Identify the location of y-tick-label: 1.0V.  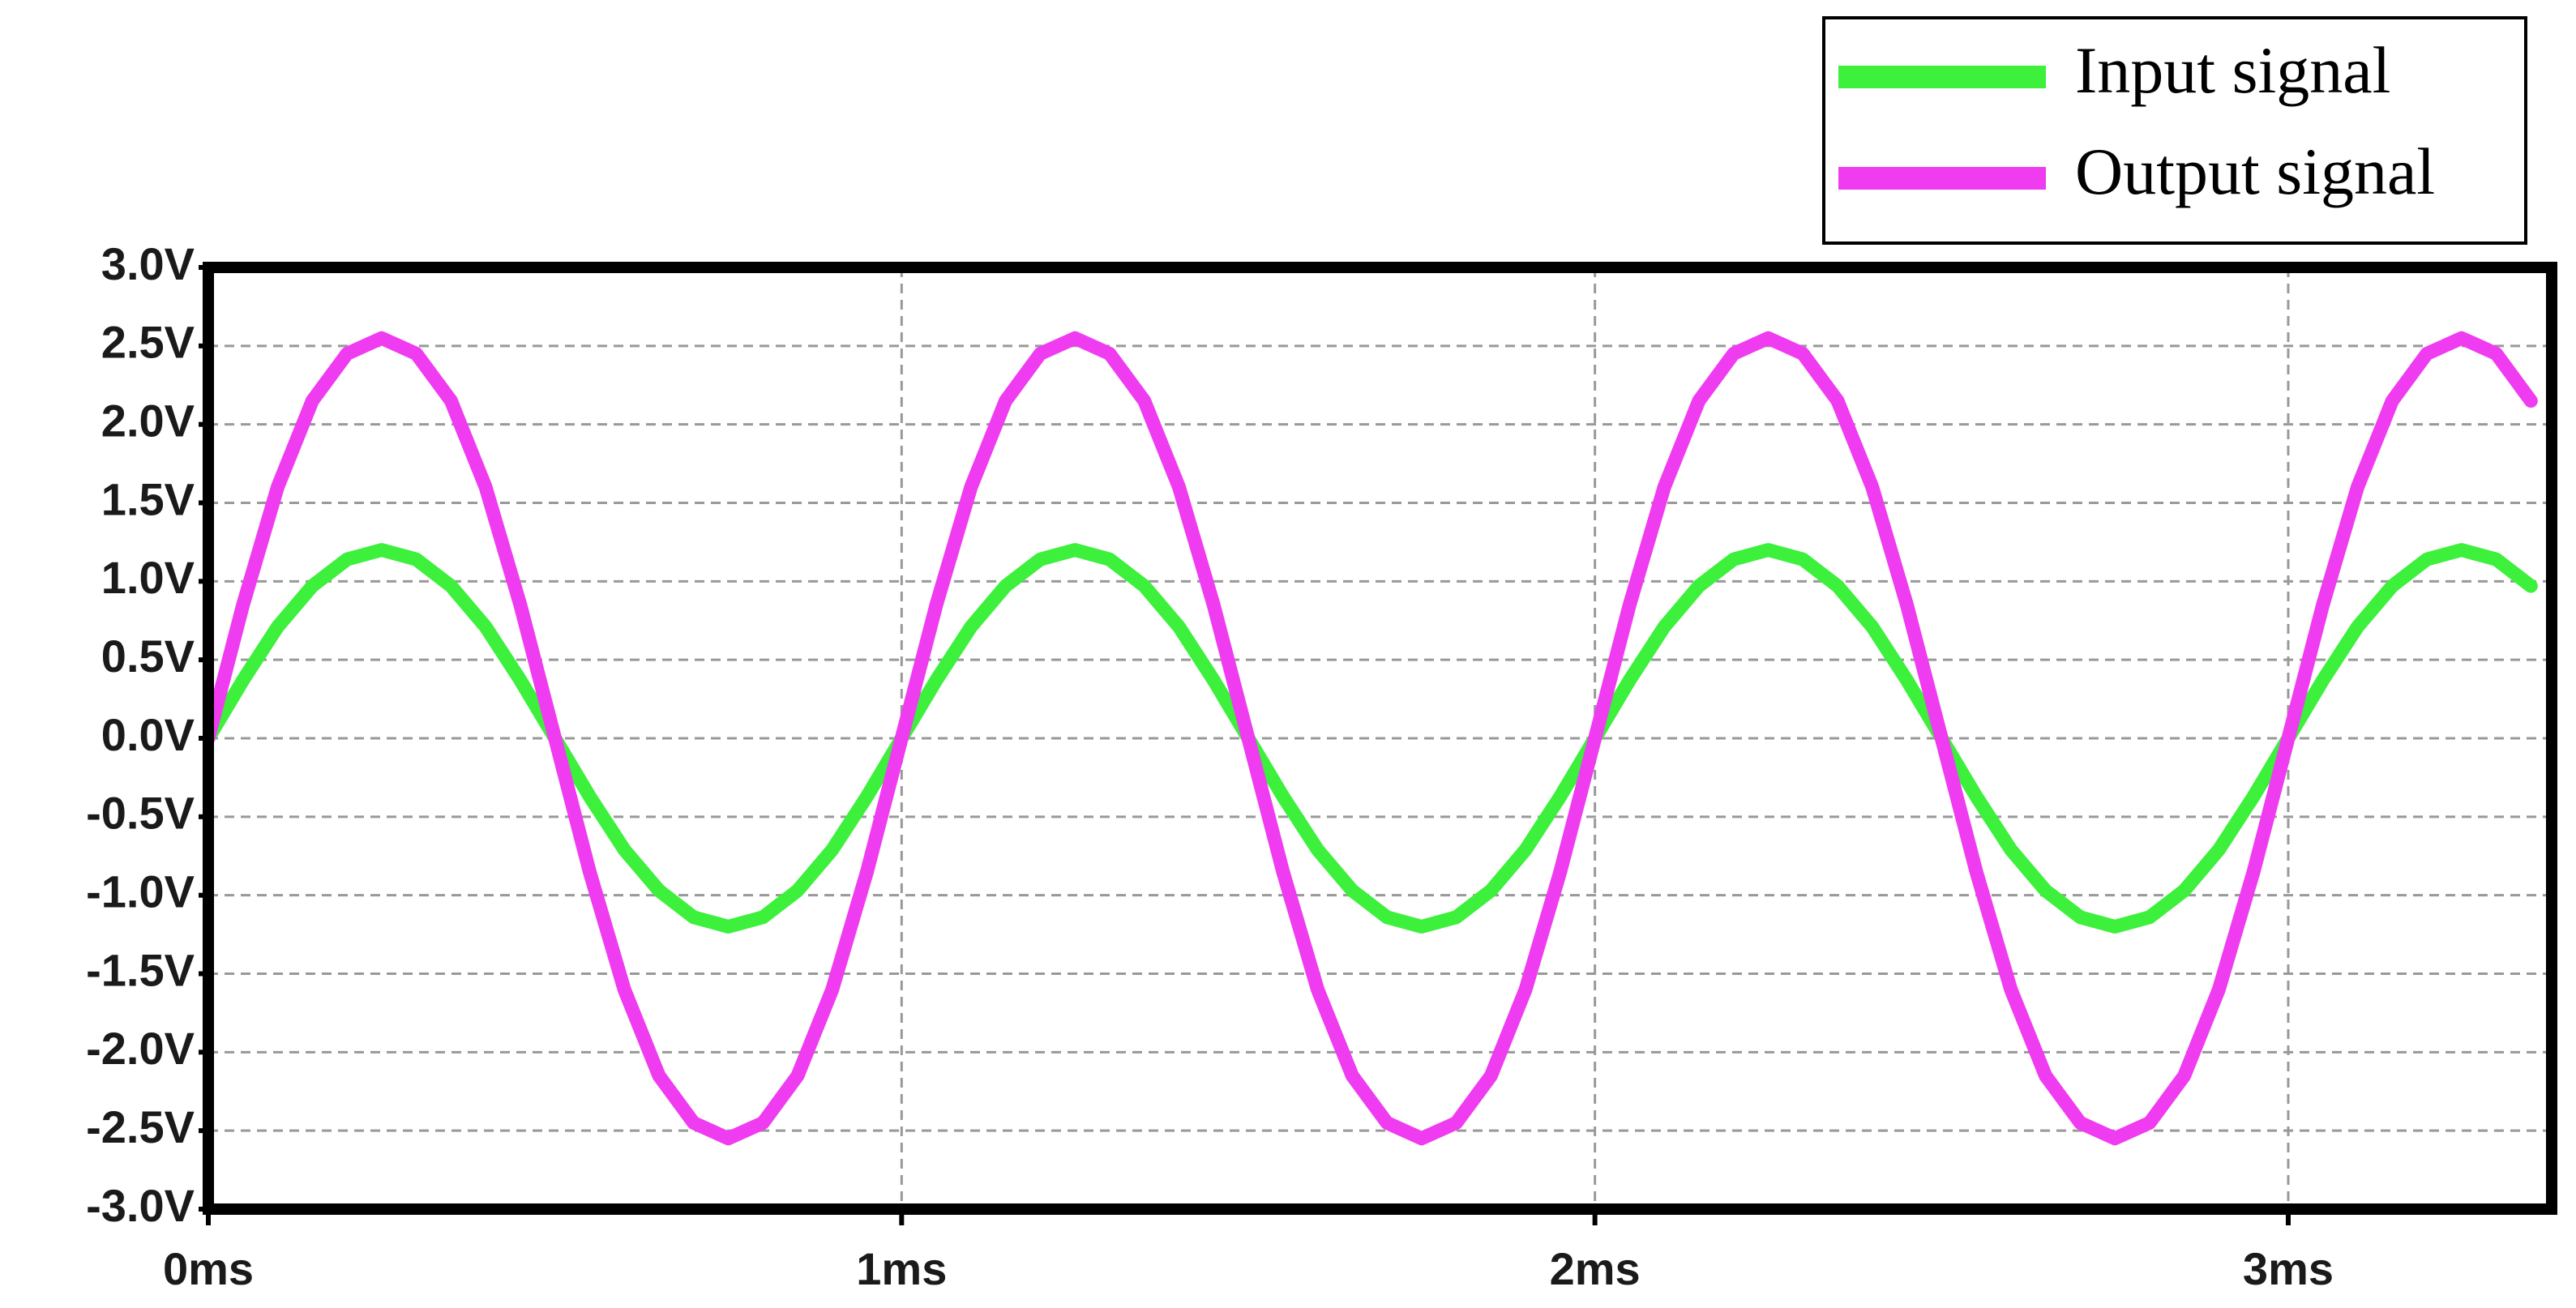
(148, 577).